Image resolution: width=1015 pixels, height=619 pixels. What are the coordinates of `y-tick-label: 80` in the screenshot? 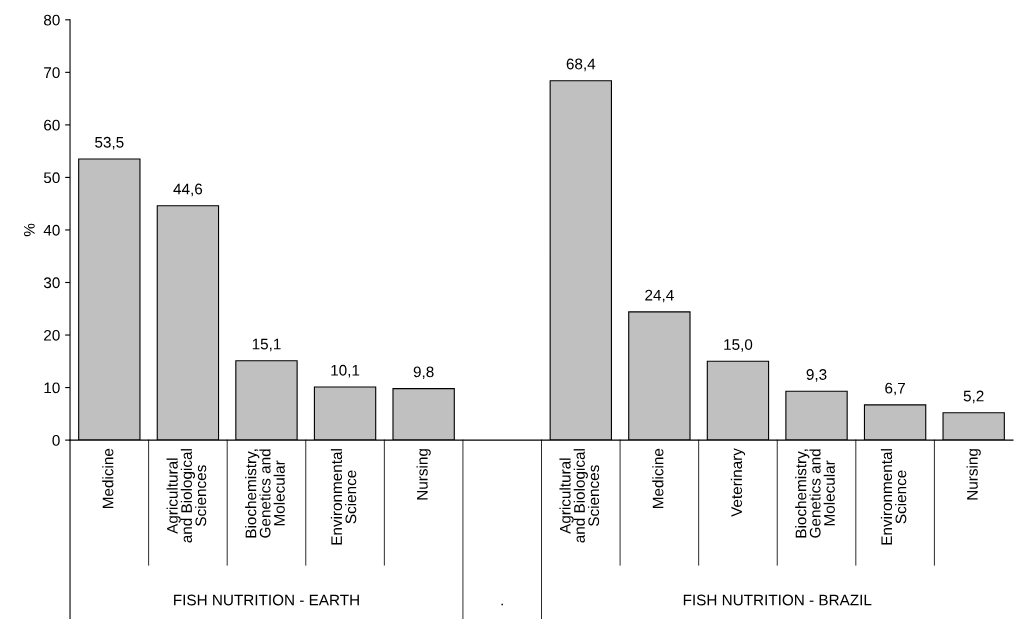 It's located at (51, 20).